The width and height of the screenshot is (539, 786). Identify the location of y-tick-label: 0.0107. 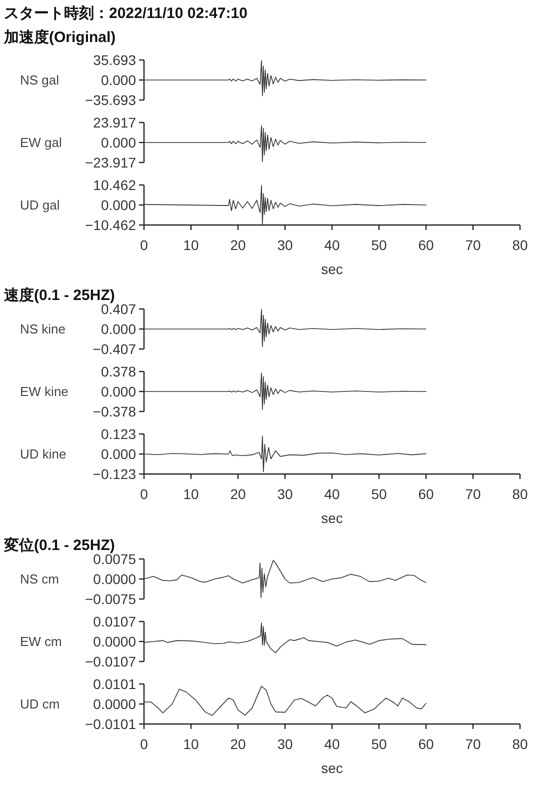
(114, 622).